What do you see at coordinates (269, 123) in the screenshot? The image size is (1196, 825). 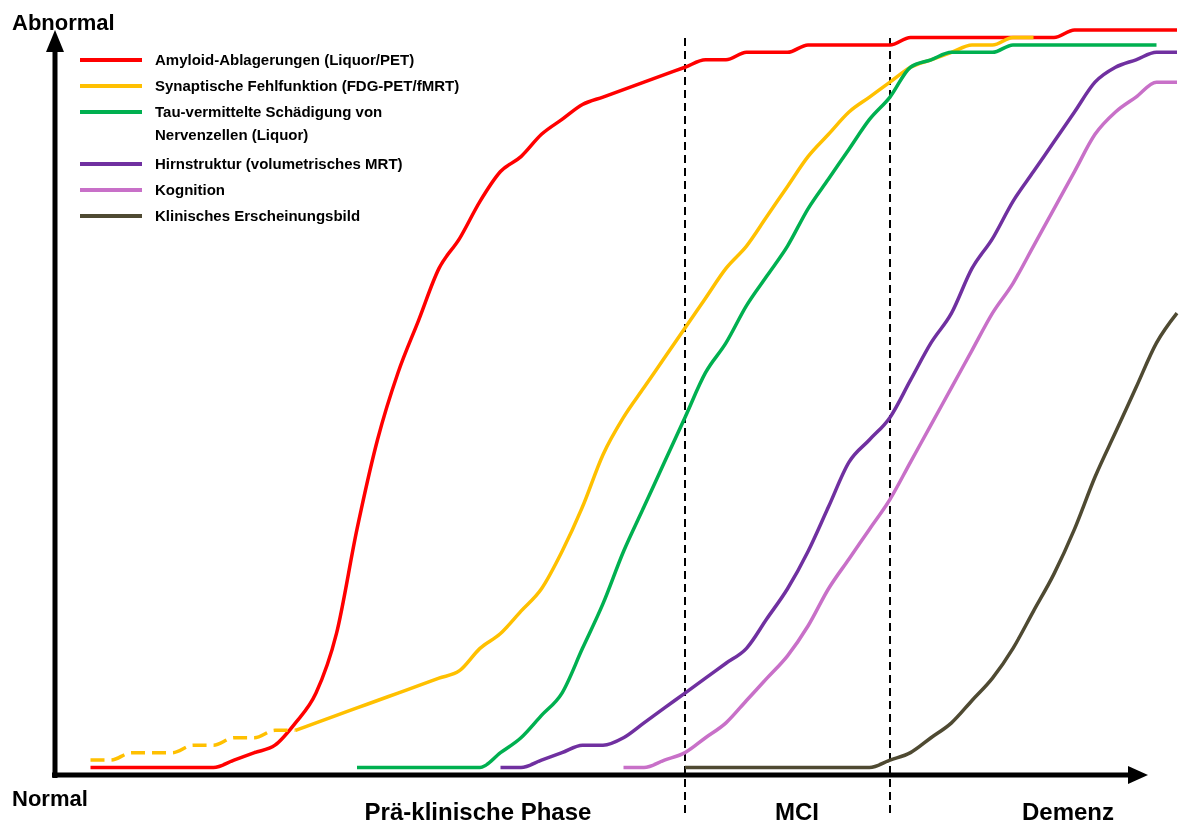 I see `legend-label: Tau-vermittelte Schädigung von Nervenzellen (Liquor)` at bounding box center [269, 123].